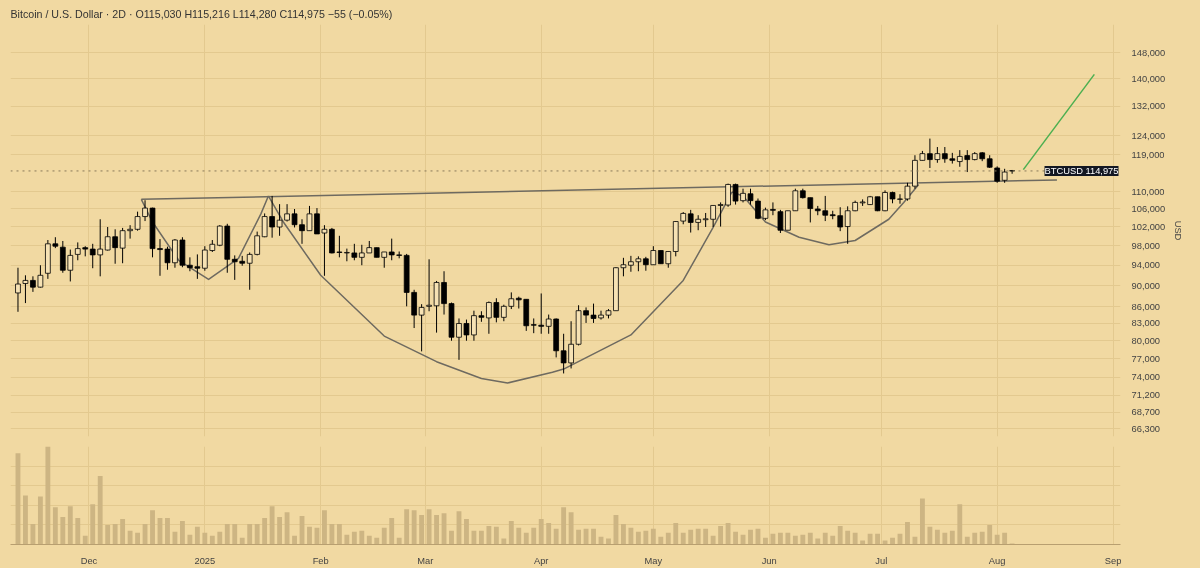 The height and width of the screenshot is (572, 1200). What do you see at coordinates (1146, 285) in the screenshot?
I see `y-tick-label: 90,000` at bounding box center [1146, 285].